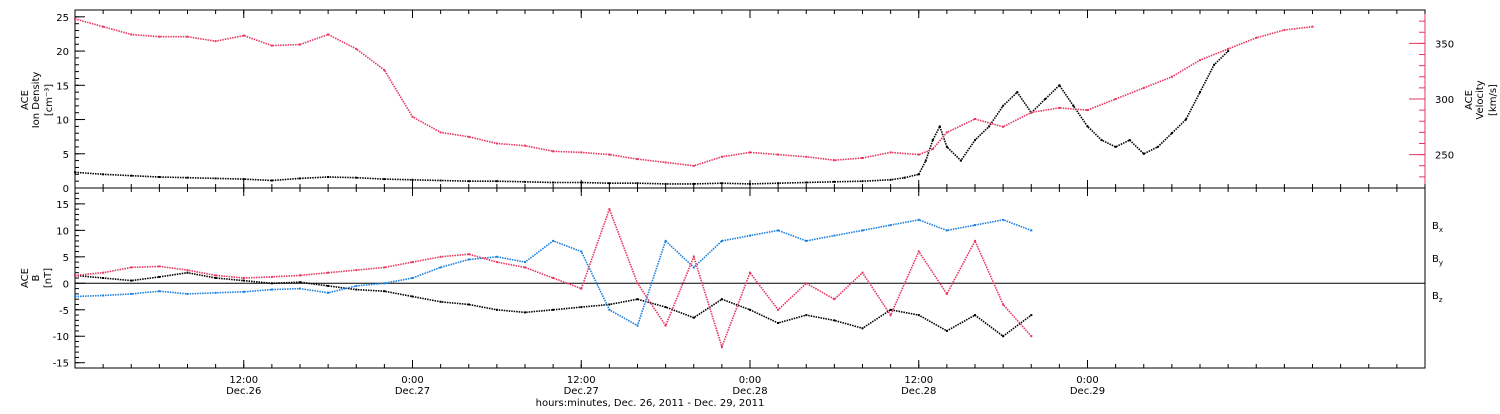 This screenshot has height=414, width=1500. I want to click on top-right-label-line-3: [km/s], so click(1493, 100).